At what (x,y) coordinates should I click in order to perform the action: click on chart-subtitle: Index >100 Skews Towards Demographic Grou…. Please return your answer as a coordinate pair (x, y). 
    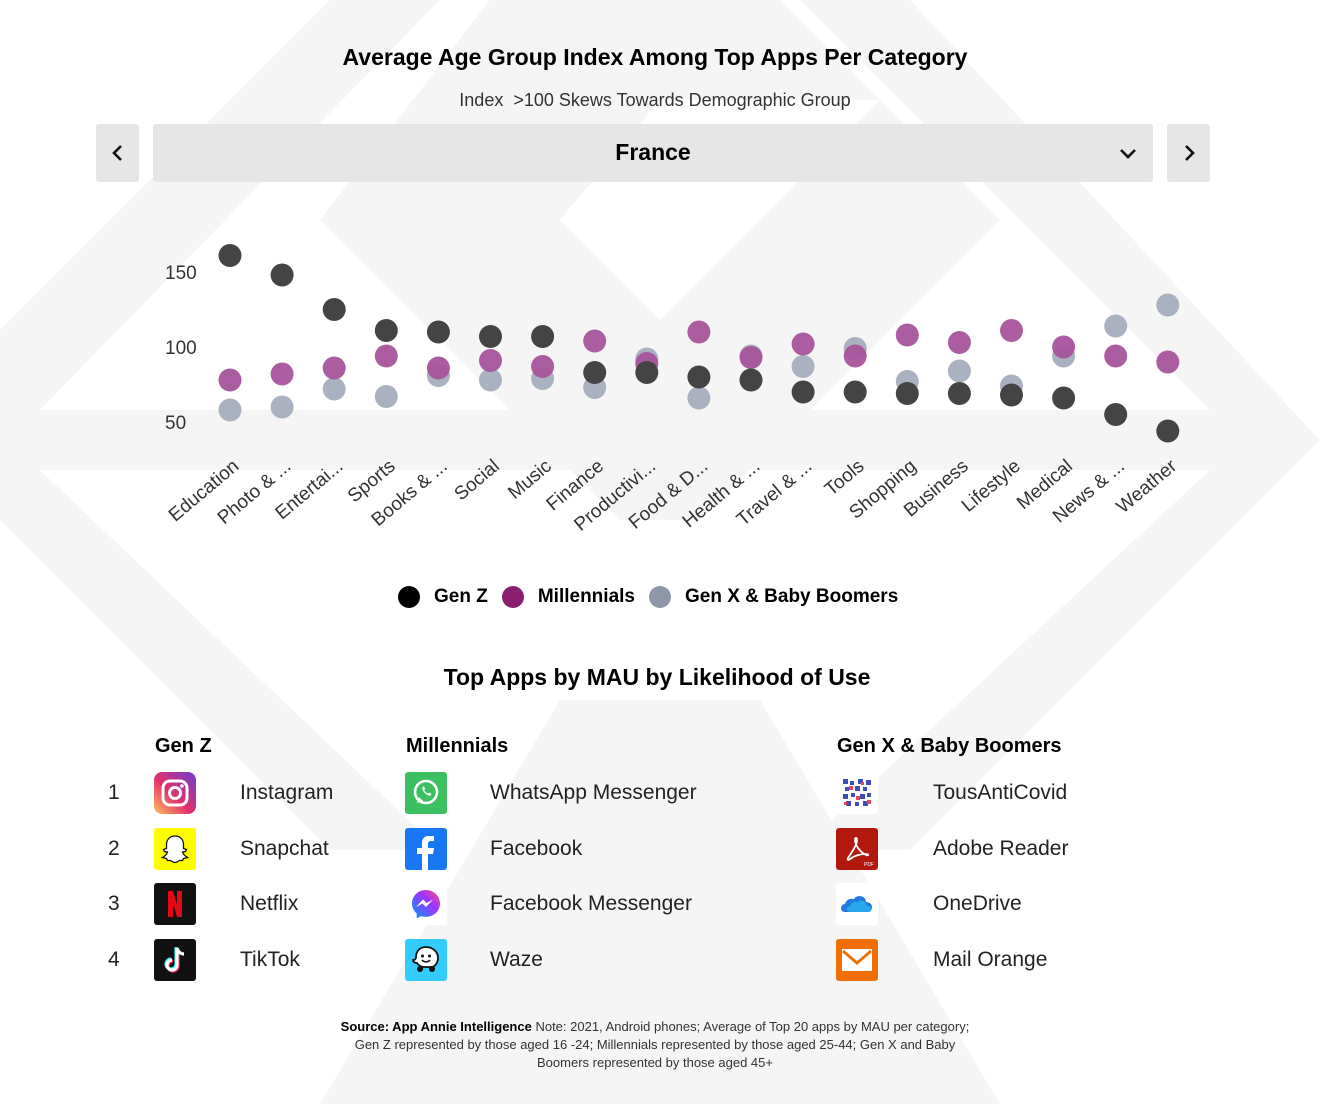
    Looking at the image, I should click on (655, 100).